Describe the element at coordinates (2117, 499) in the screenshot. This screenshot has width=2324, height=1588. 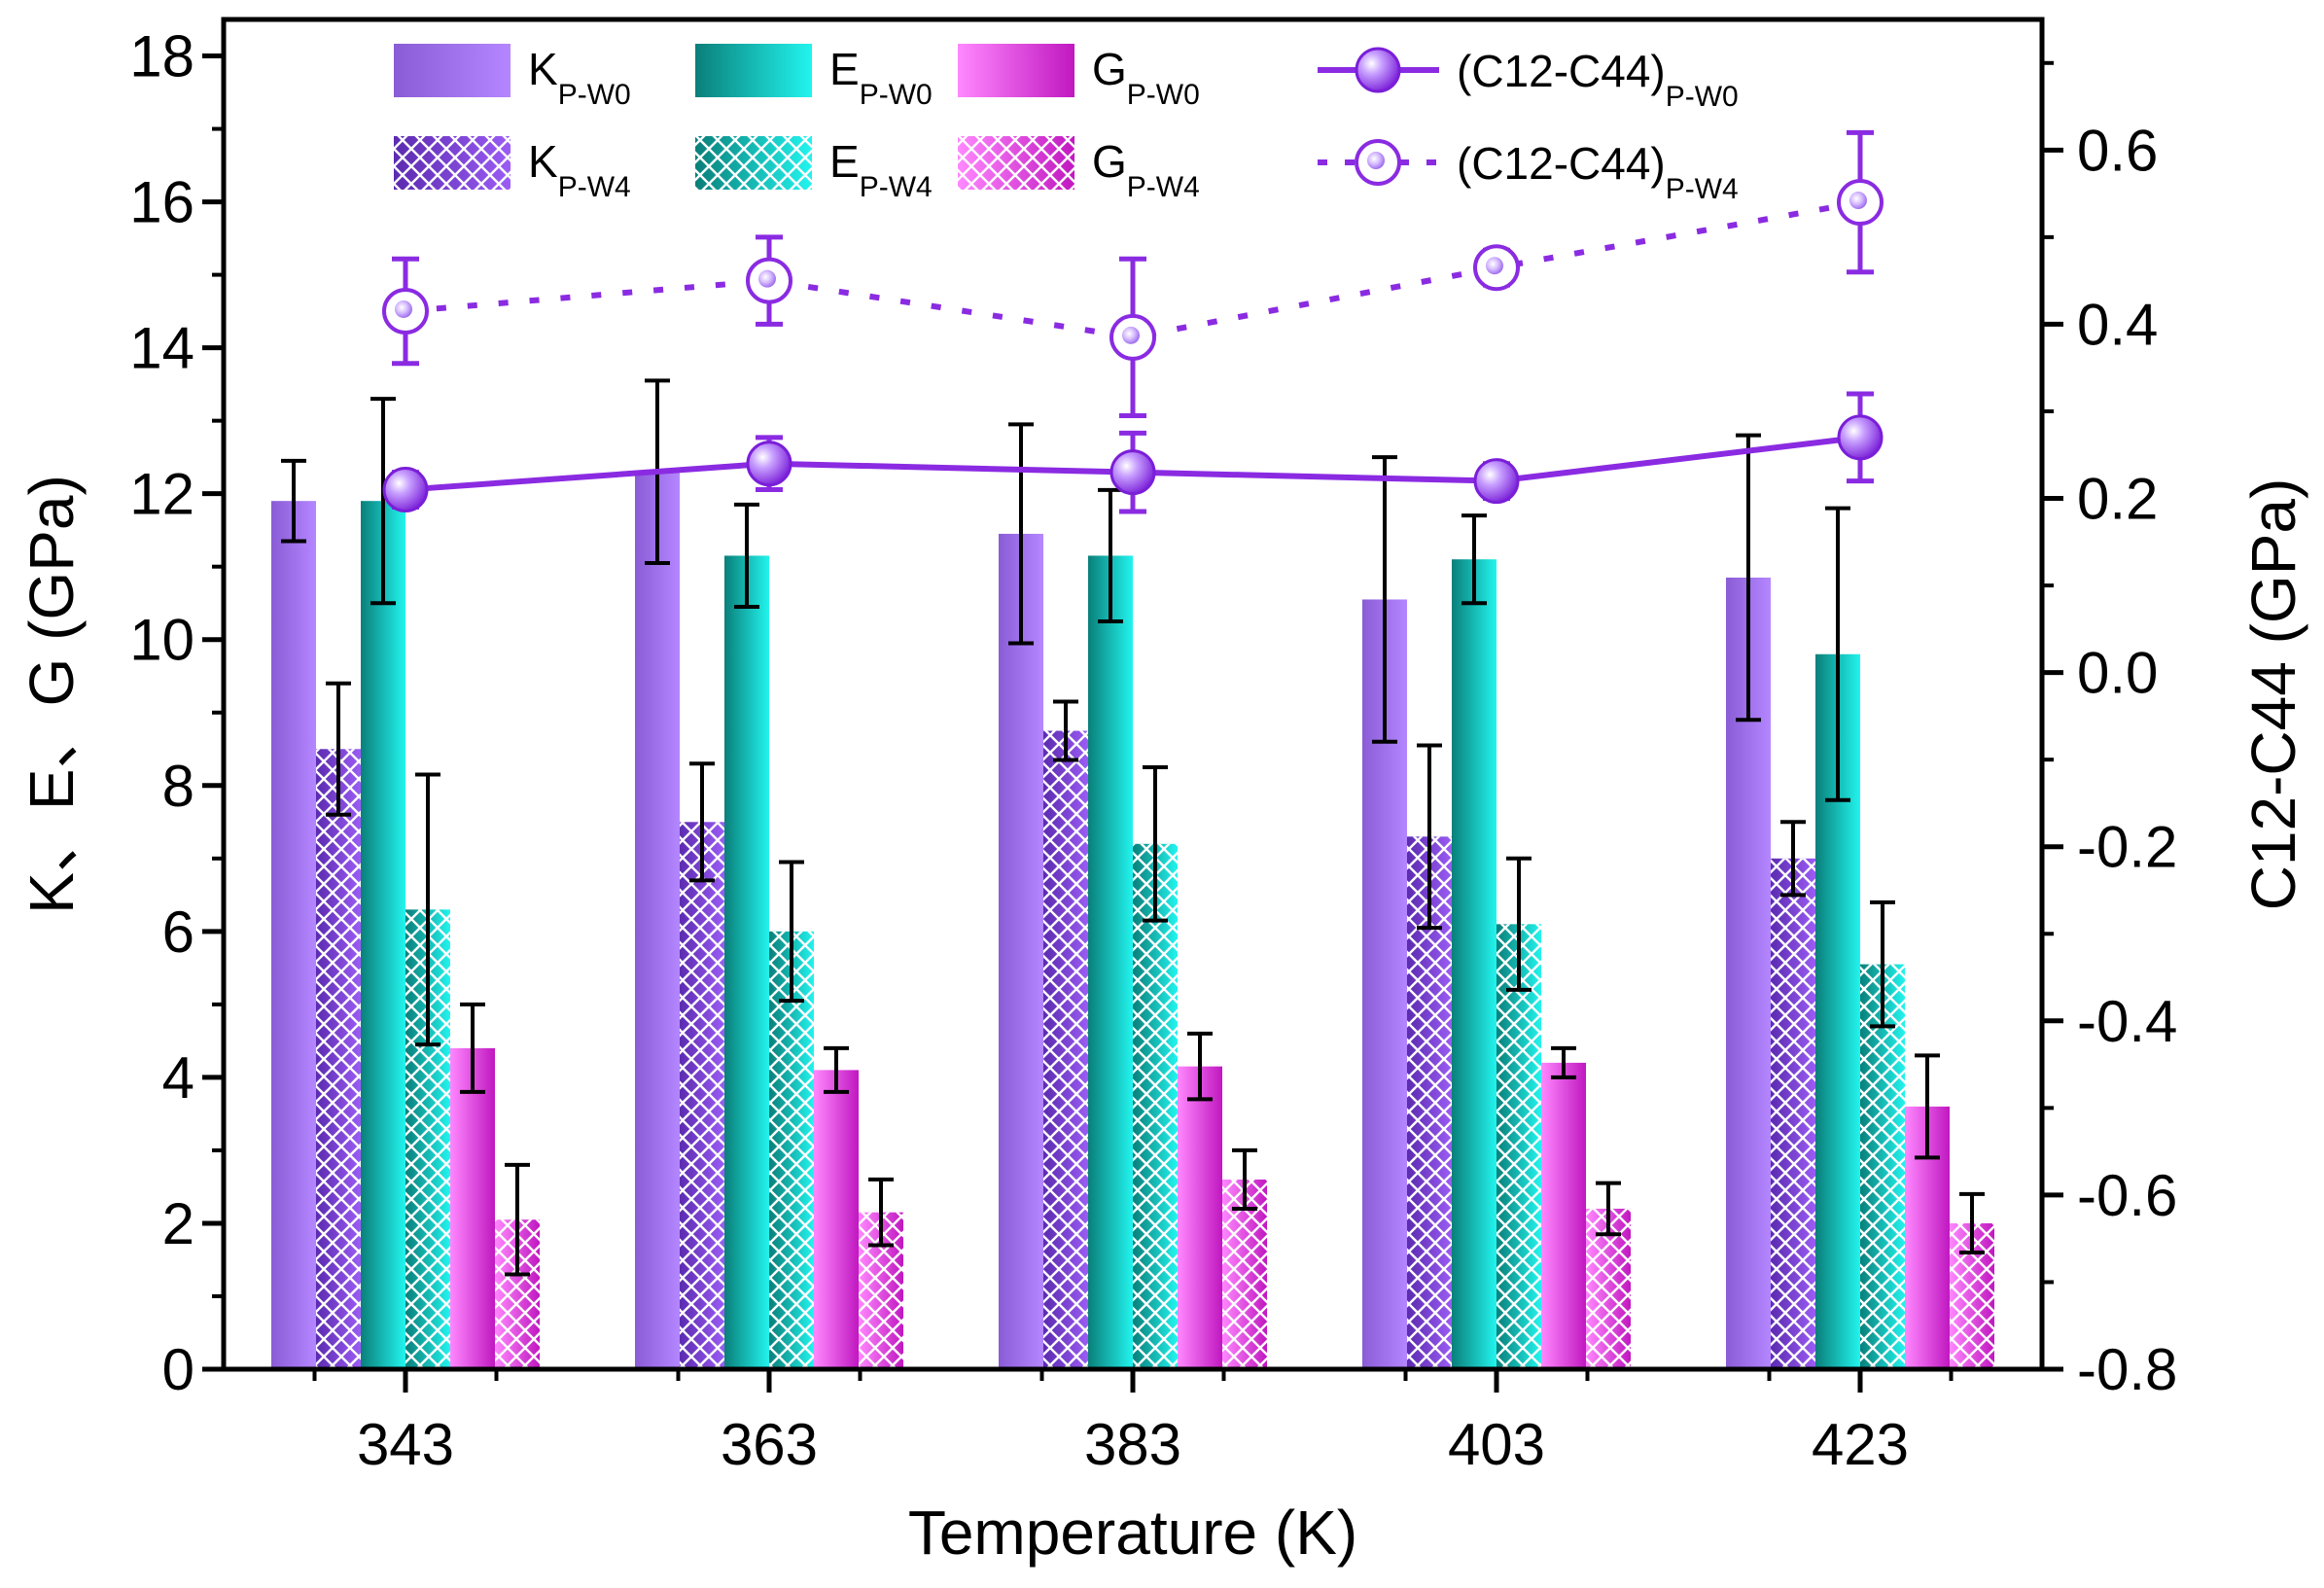
I see `y2-tick-label-0.2: 0.2` at that location.